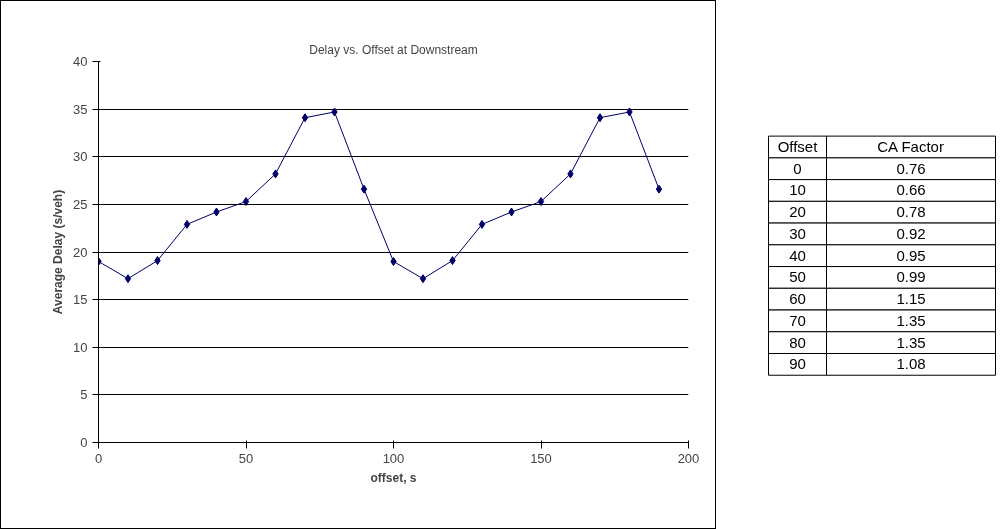 This screenshot has width=1002, height=529. Describe the element at coordinates (911, 364) in the screenshot. I see `data-label: 1.08` at that location.